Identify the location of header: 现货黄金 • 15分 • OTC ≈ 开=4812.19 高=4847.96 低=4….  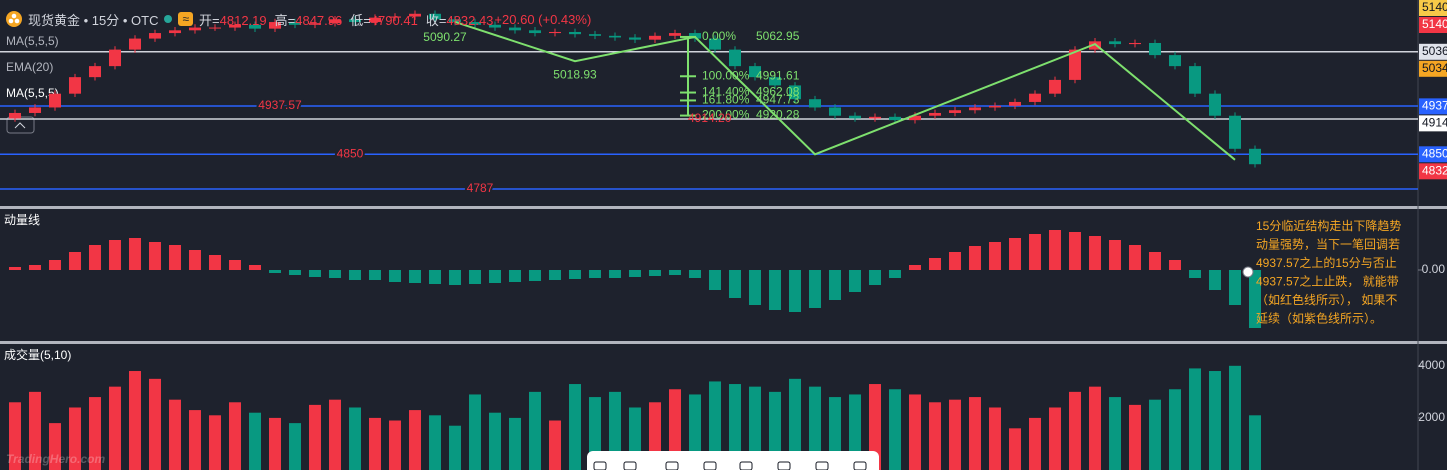
(298, 19).